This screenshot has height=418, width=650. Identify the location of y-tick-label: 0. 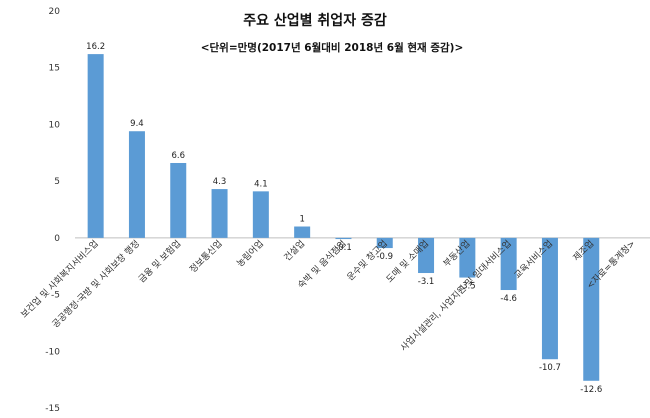
(57, 239).